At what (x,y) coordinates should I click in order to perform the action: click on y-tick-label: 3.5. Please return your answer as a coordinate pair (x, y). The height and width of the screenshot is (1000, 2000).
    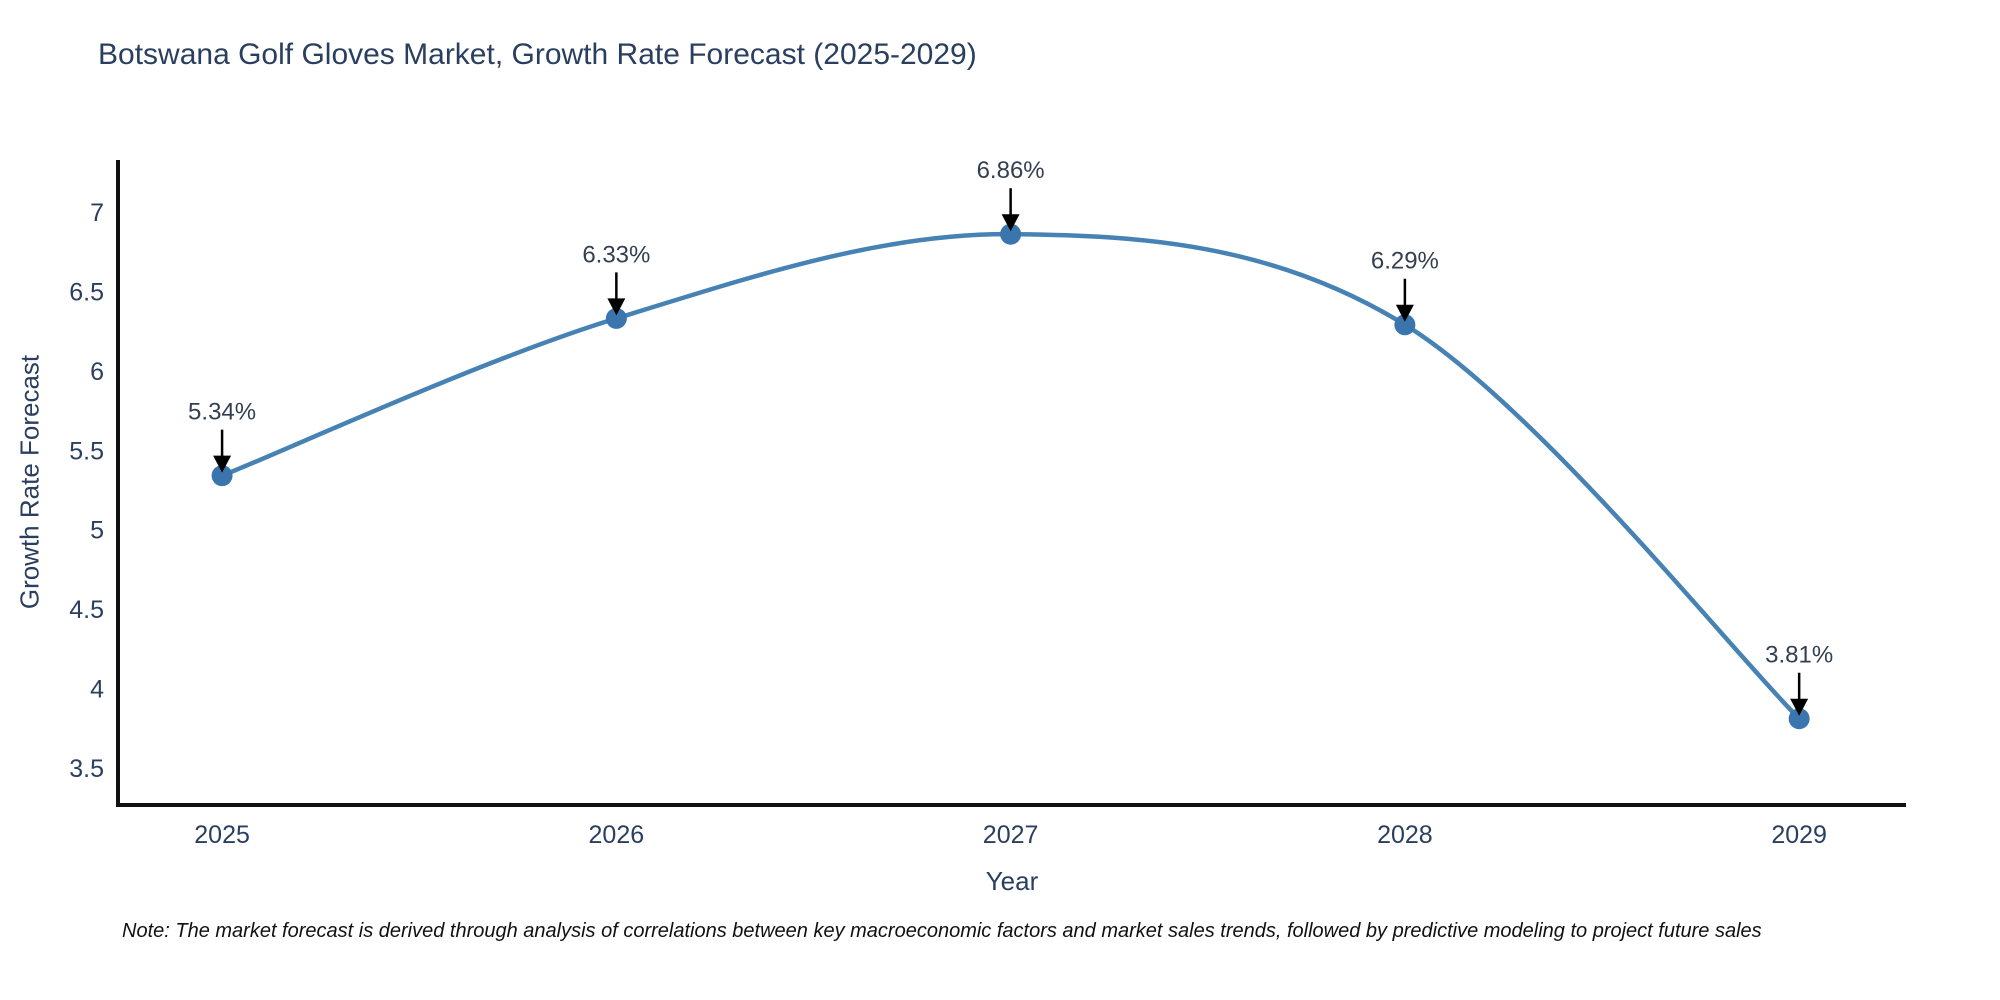
    Looking at the image, I should click on (86, 769).